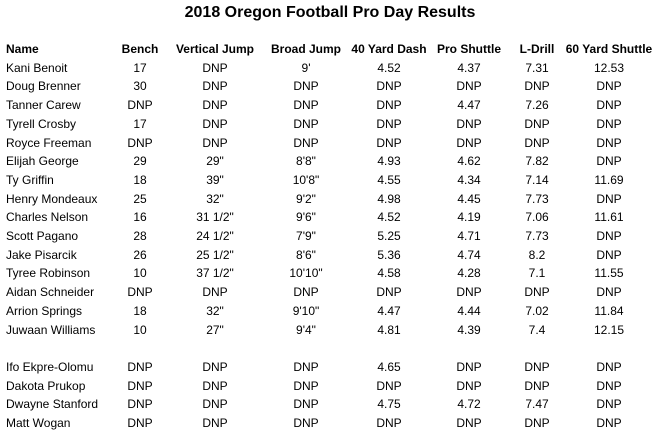  What do you see at coordinates (330, 68) in the screenshot?
I see `table-row: Kani Benoit 17 DNP 9' 4.52 4.37 7.31 12.53` at bounding box center [330, 68].